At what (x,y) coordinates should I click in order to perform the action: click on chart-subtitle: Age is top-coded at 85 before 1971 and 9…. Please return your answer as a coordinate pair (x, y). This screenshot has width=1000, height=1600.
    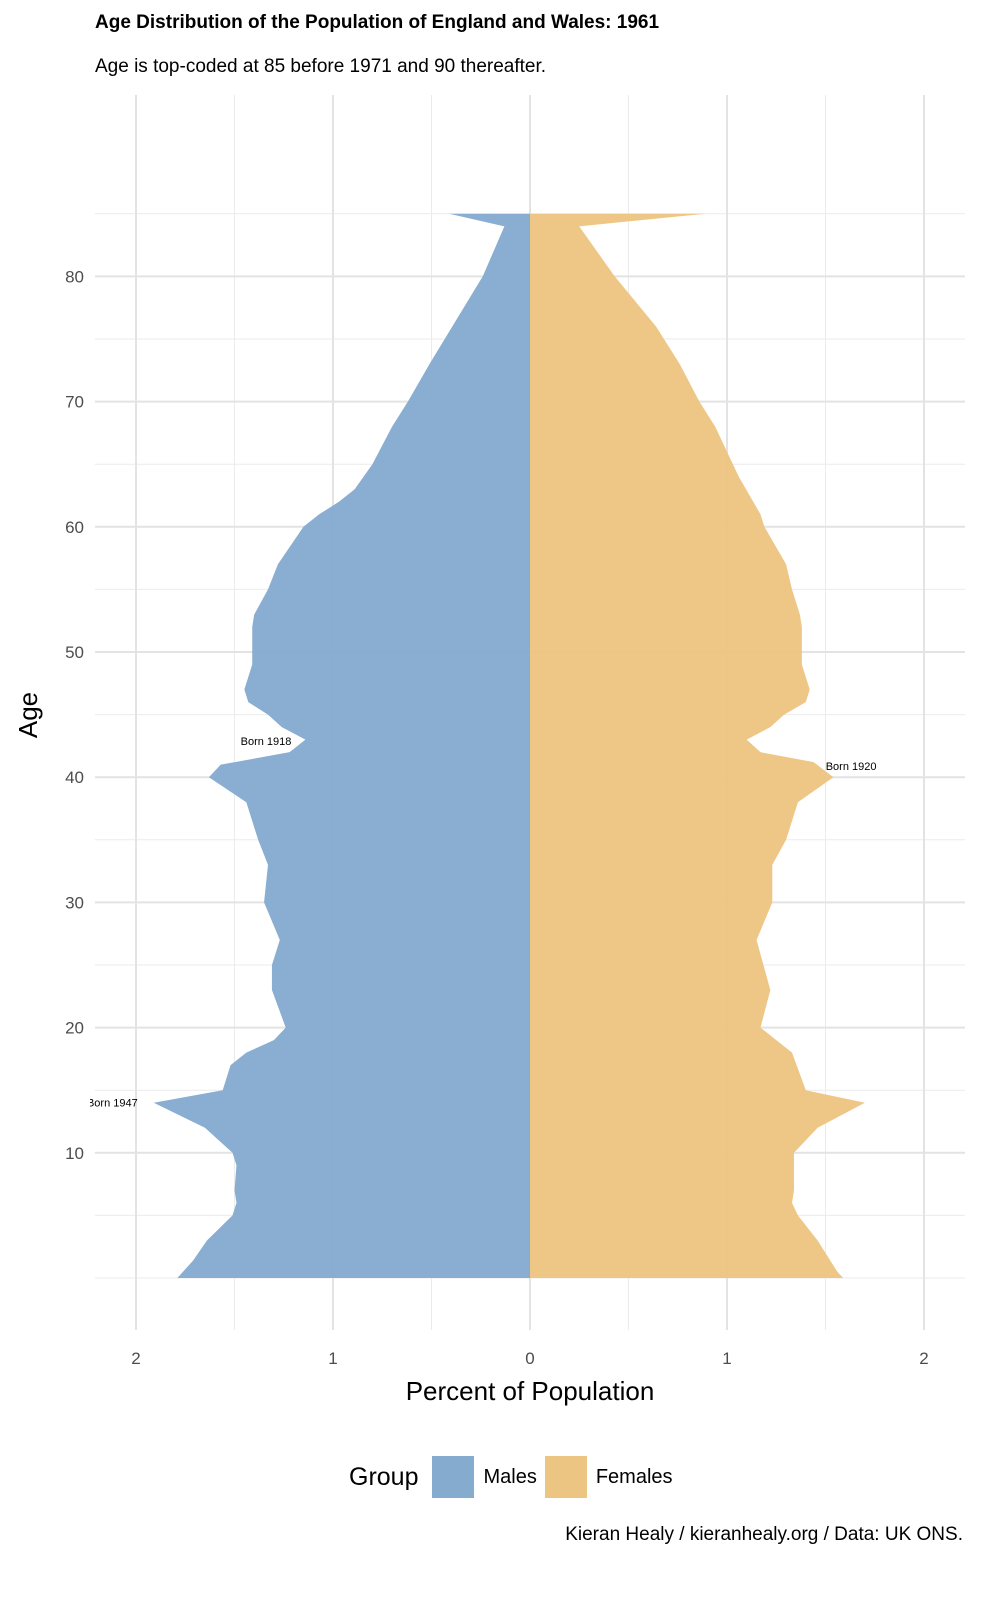
    Looking at the image, I should click on (321, 66).